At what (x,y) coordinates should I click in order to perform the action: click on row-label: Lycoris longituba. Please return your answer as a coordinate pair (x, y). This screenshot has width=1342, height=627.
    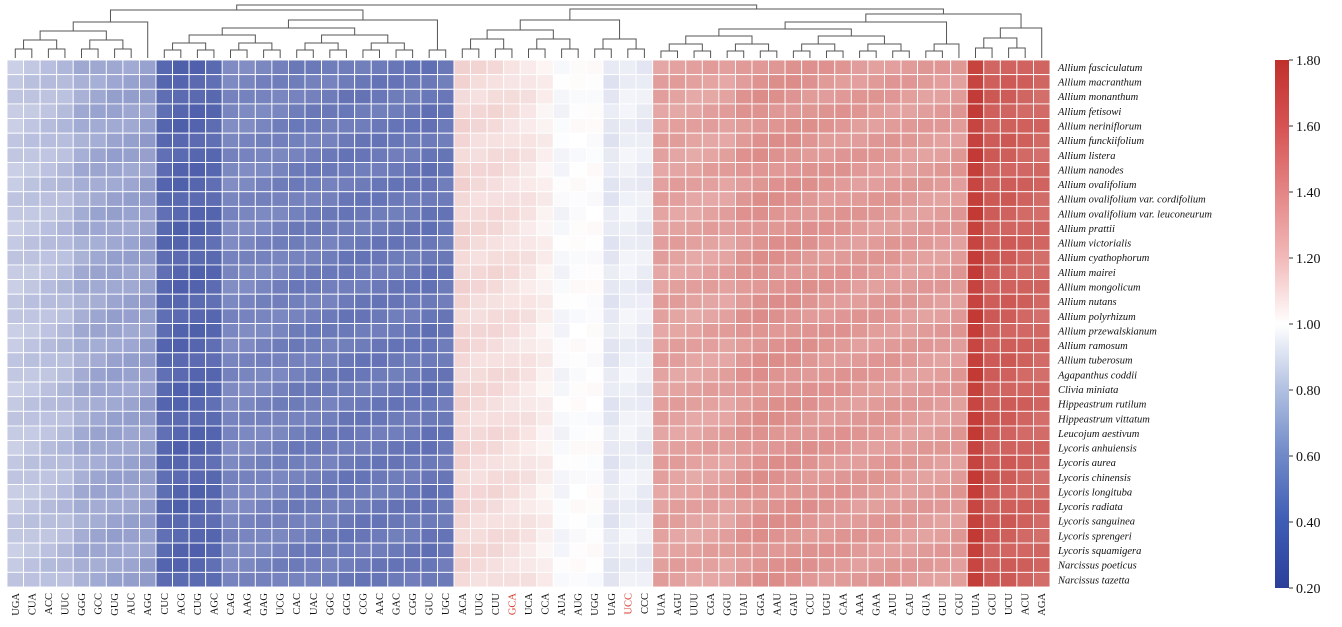
    Looking at the image, I should click on (1094, 492).